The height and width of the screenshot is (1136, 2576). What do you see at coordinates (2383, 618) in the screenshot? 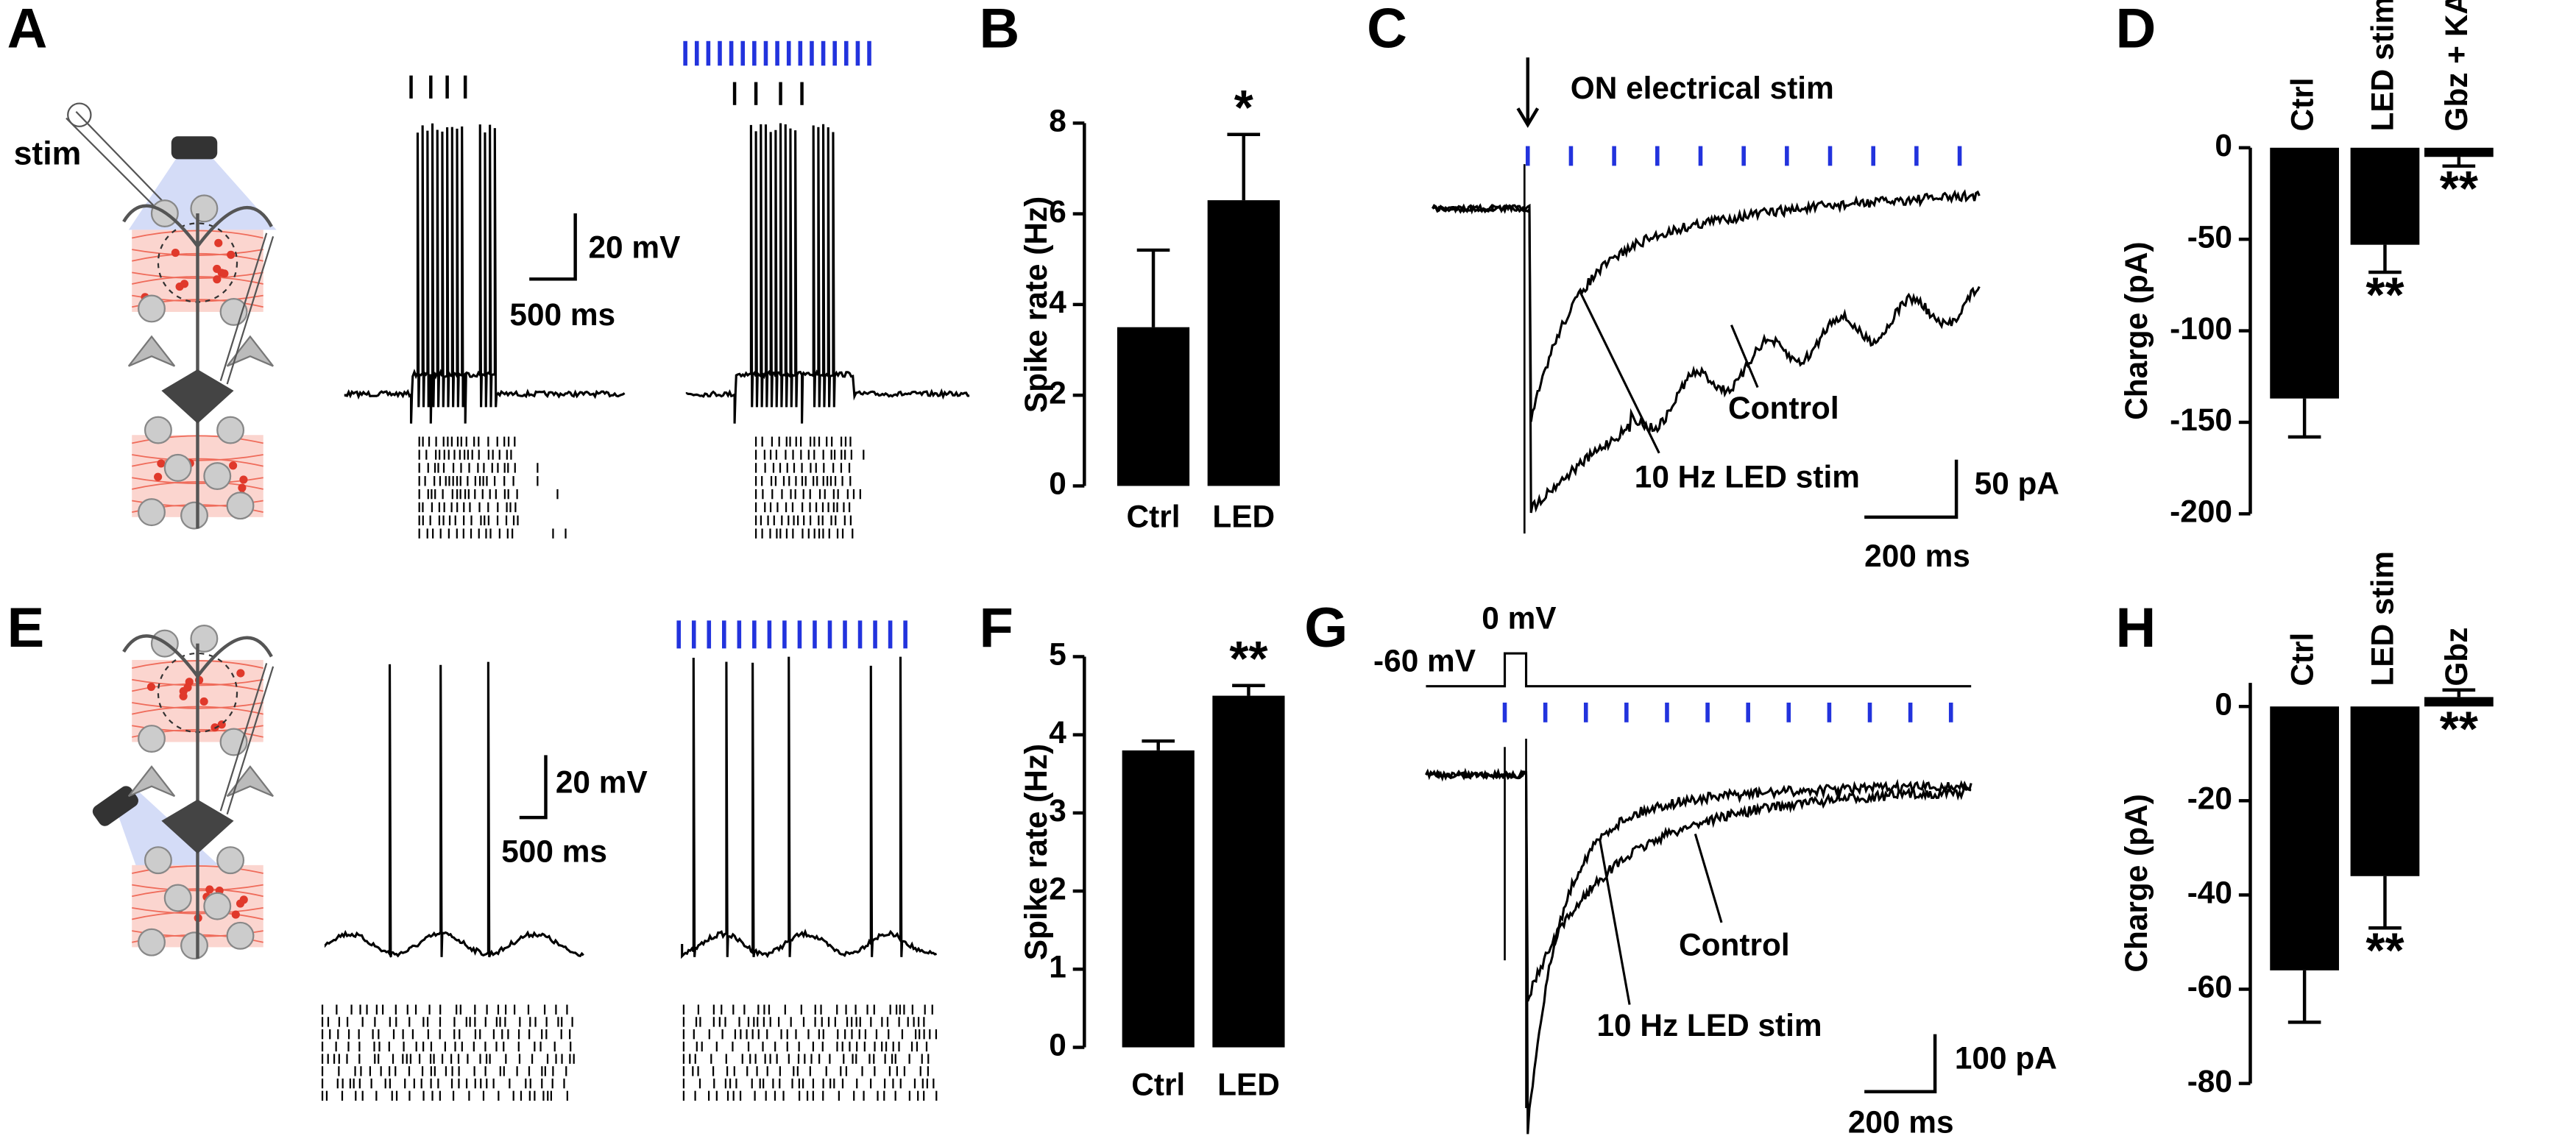
I see `x-tick-label: LED stim` at bounding box center [2383, 618].